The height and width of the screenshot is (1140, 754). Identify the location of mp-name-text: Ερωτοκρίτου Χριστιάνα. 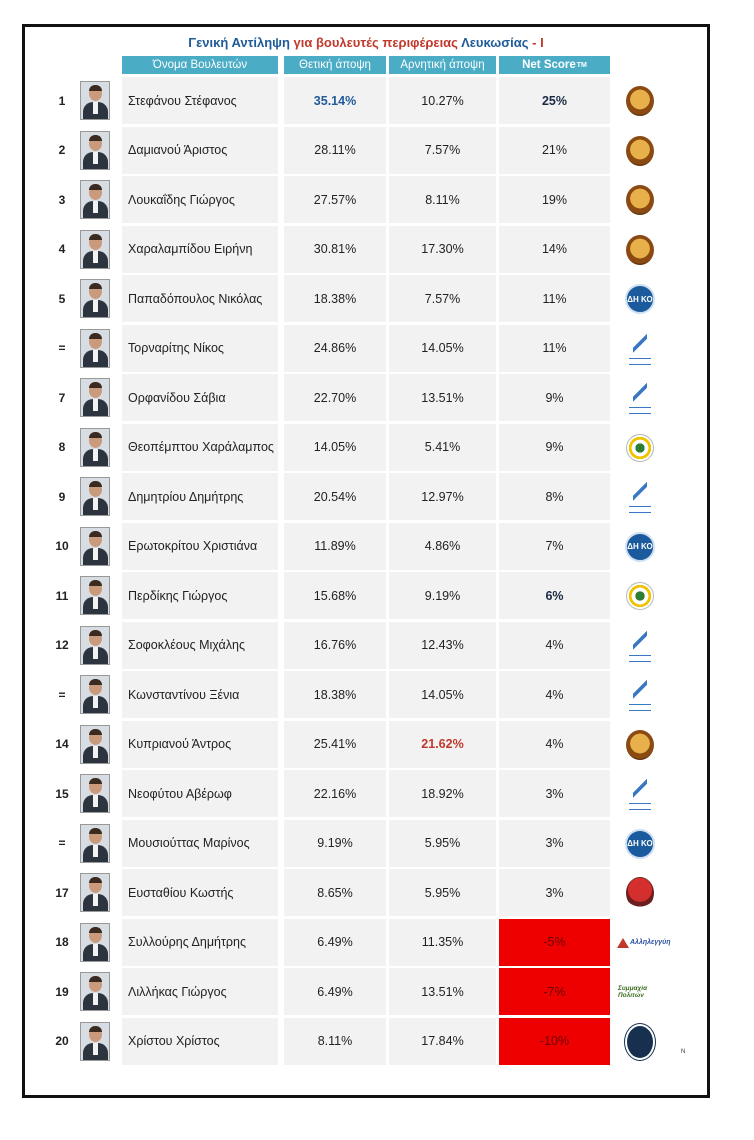
(193, 546).